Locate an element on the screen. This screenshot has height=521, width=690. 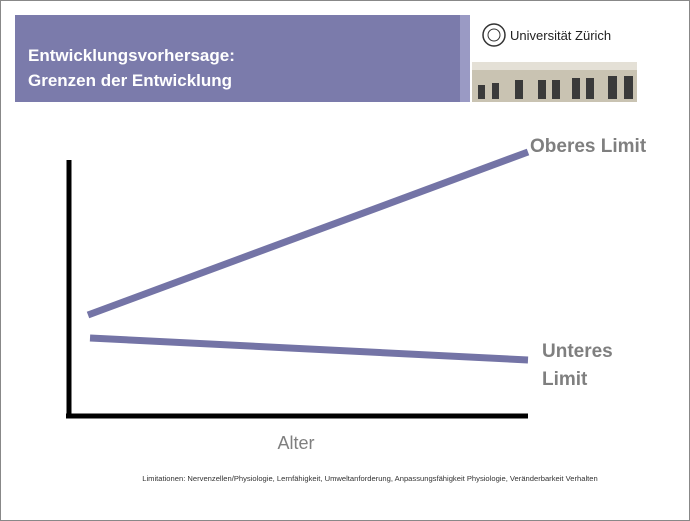
header-title-line: Entwicklungsvorhersage: is located at coordinates (131, 55).